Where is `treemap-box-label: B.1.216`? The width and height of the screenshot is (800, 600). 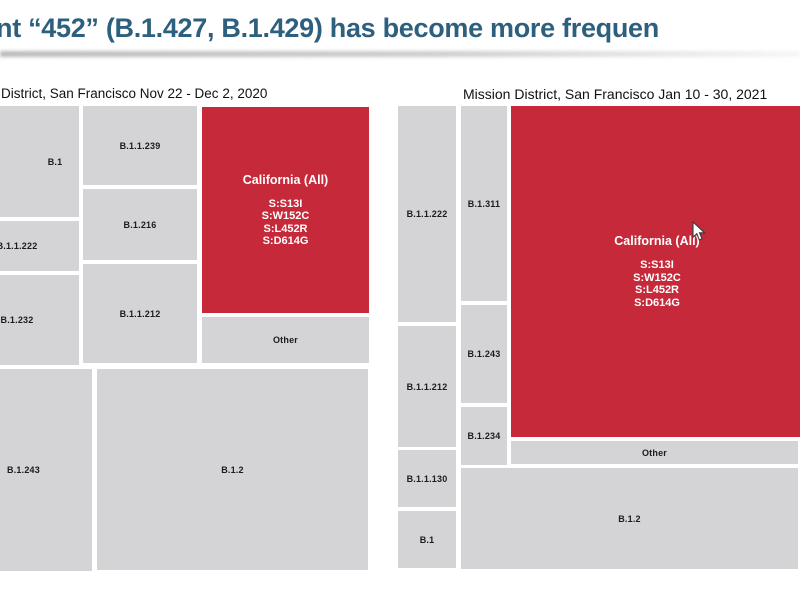 treemap-box-label: B.1.216 is located at coordinates (140, 224).